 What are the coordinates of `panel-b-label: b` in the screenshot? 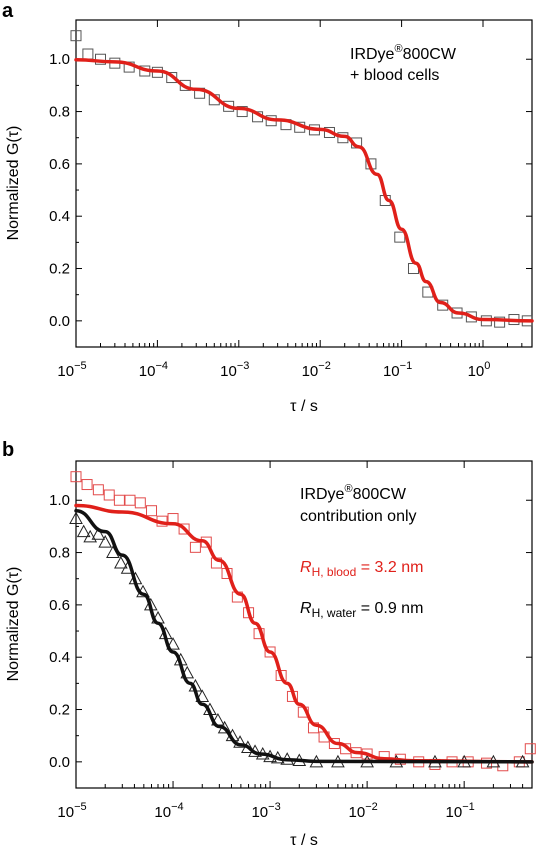 It's located at (8, 450).